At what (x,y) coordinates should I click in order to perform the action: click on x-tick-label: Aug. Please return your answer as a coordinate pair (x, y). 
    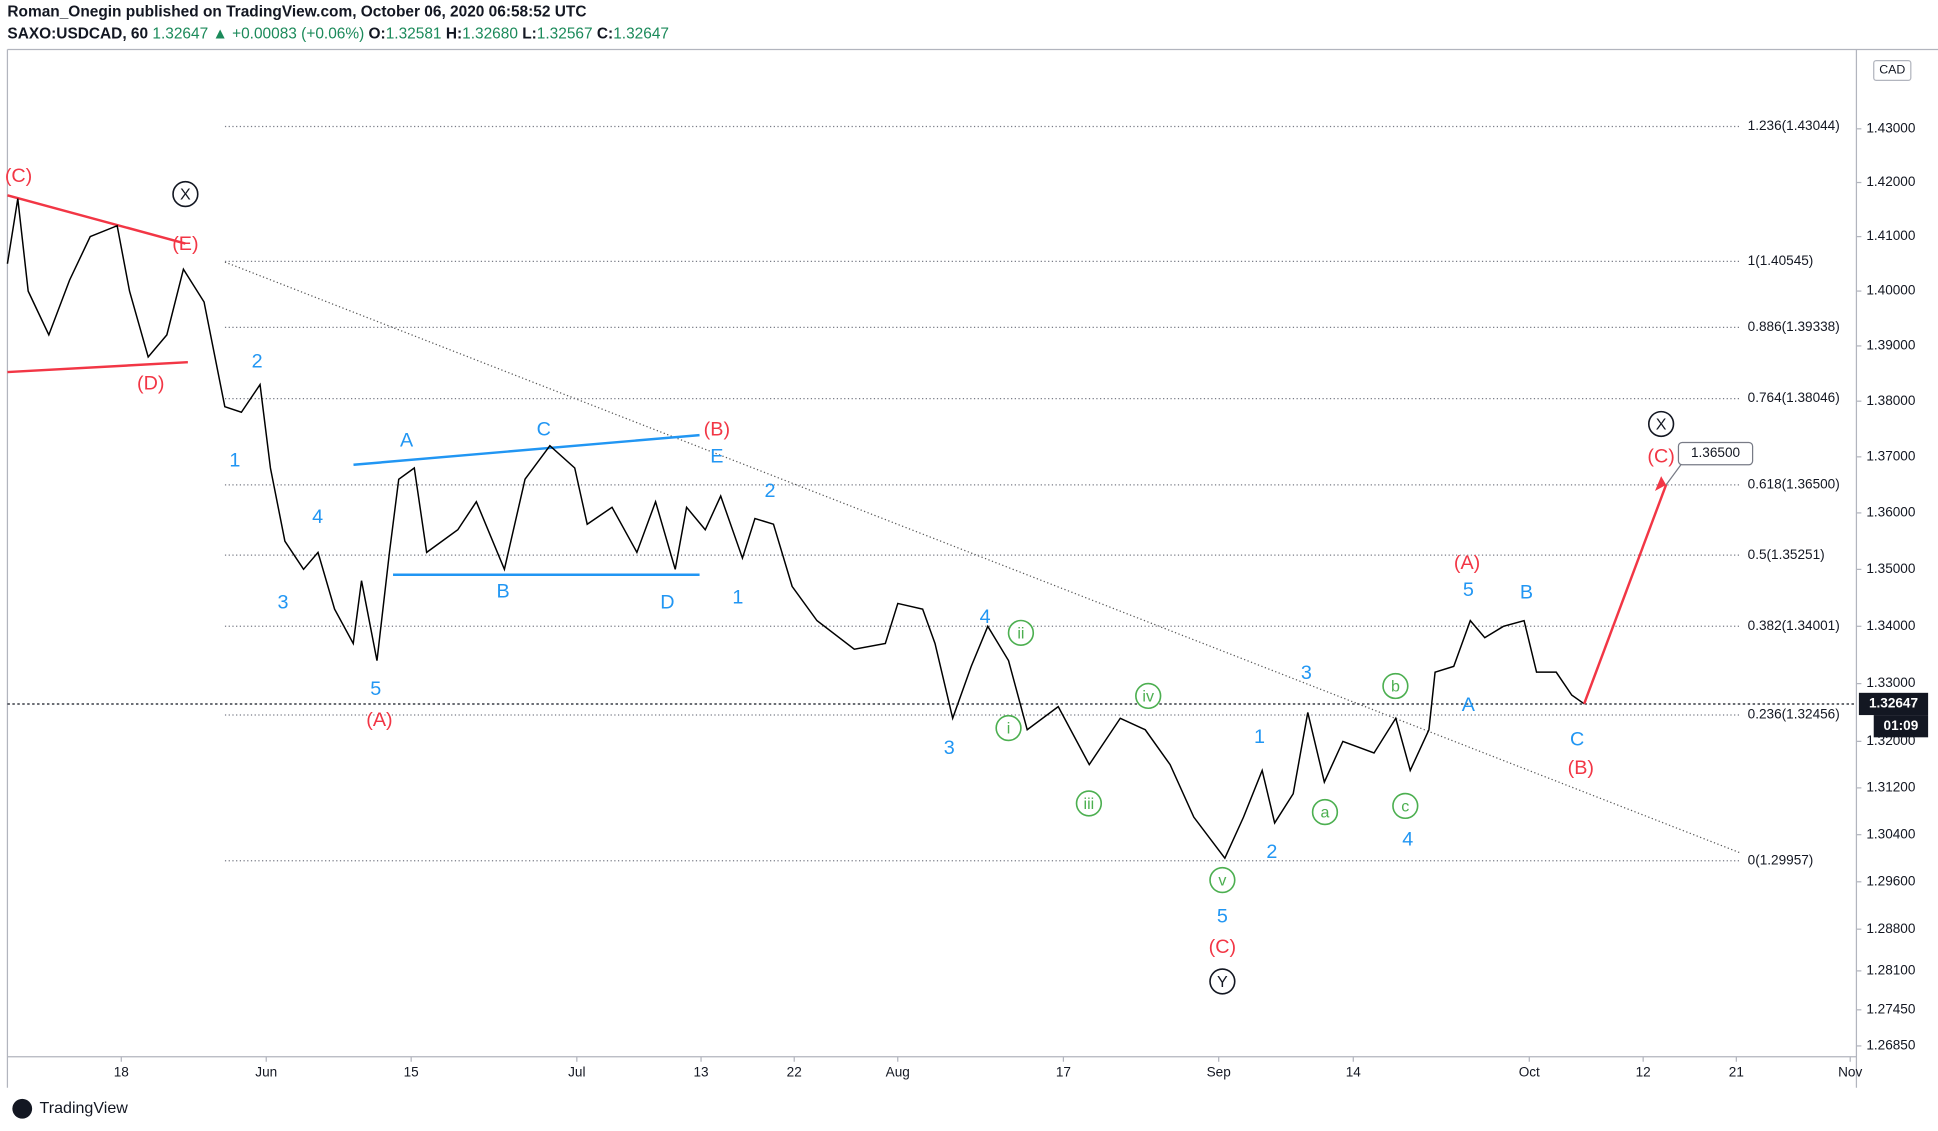
    Looking at the image, I should click on (898, 1071).